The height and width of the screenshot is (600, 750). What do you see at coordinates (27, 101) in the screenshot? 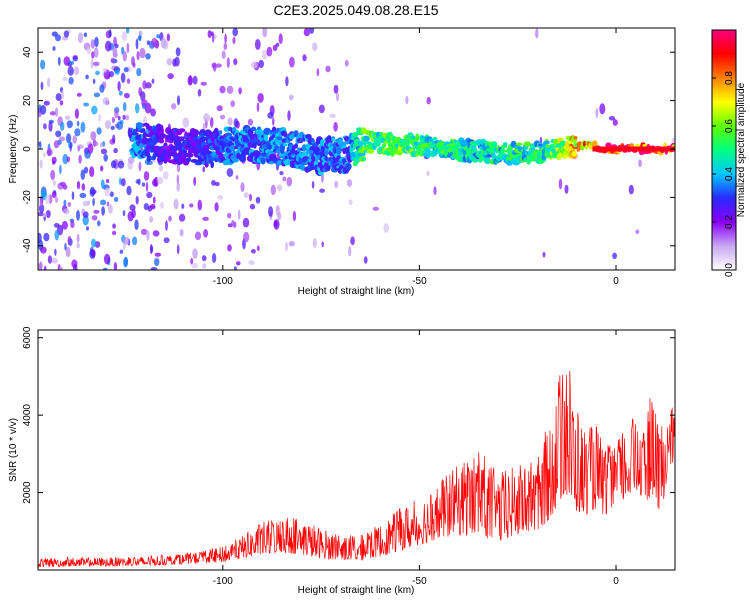
I see `y-tick-label: 20` at bounding box center [27, 101].